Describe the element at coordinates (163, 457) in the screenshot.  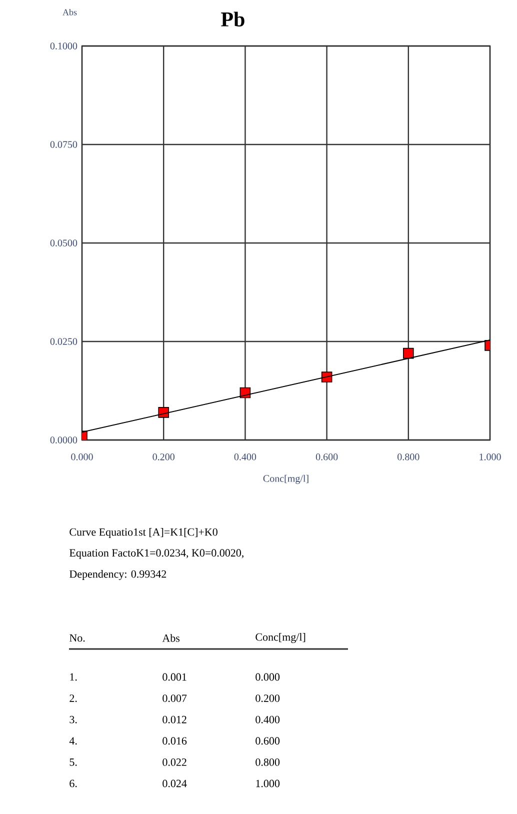
I see `x-tick-label: 0.200` at that location.